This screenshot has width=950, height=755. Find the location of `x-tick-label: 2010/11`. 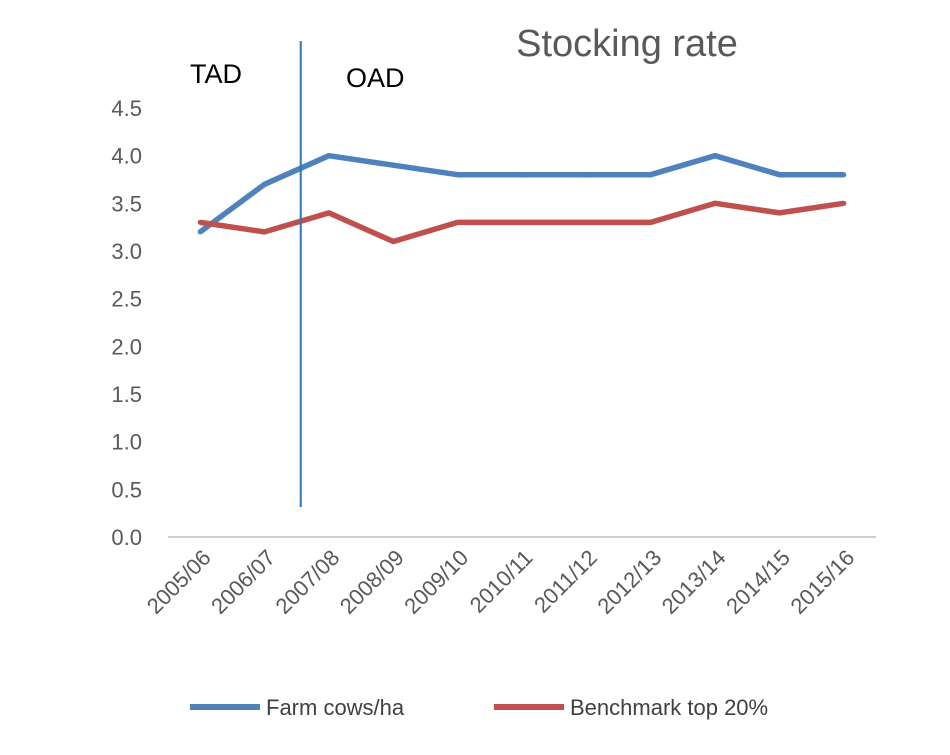

x-tick-label: 2010/11 is located at coordinates (501, 581).